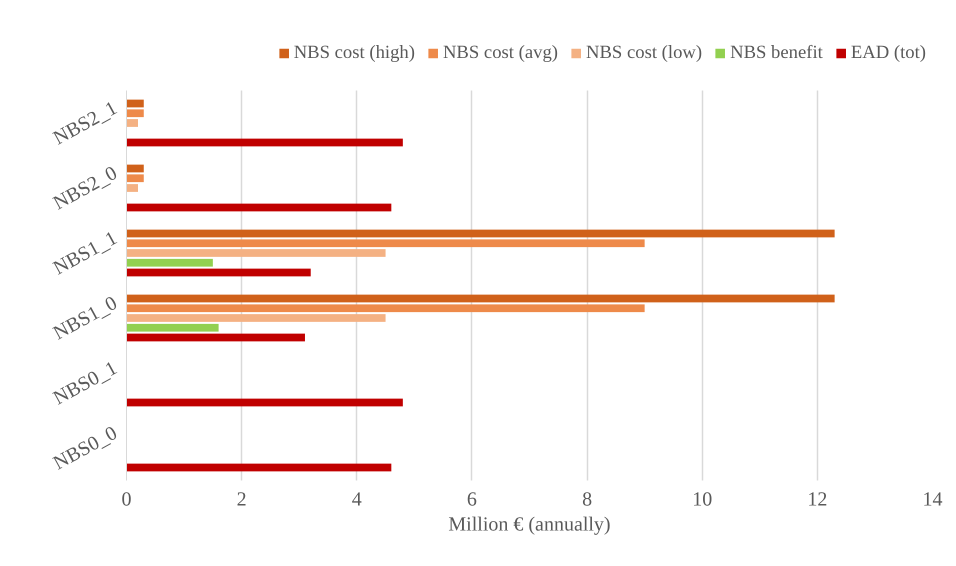 Image resolution: width=956 pixels, height=566 pixels. I want to click on x-tick-label: 8, so click(587, 499).